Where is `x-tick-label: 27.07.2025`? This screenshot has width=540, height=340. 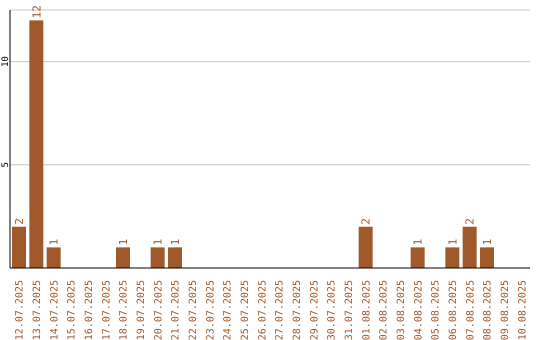
x-tick-label: 27.07.2025 is located at coordinates (280, 310).